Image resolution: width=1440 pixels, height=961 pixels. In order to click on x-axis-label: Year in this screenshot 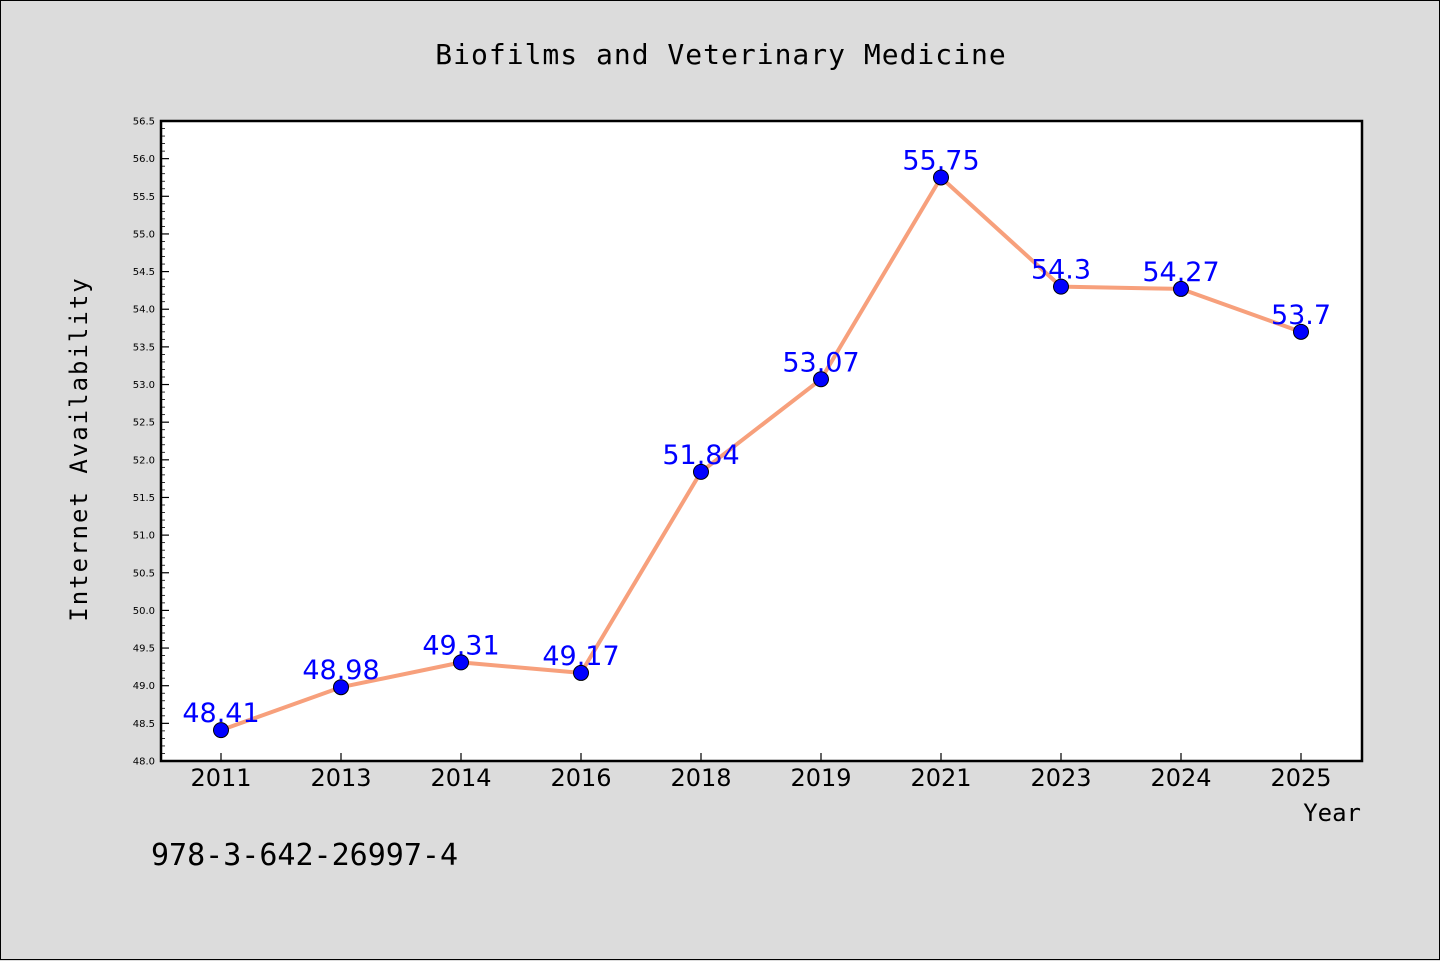, I will do `click(1332, 813)`.